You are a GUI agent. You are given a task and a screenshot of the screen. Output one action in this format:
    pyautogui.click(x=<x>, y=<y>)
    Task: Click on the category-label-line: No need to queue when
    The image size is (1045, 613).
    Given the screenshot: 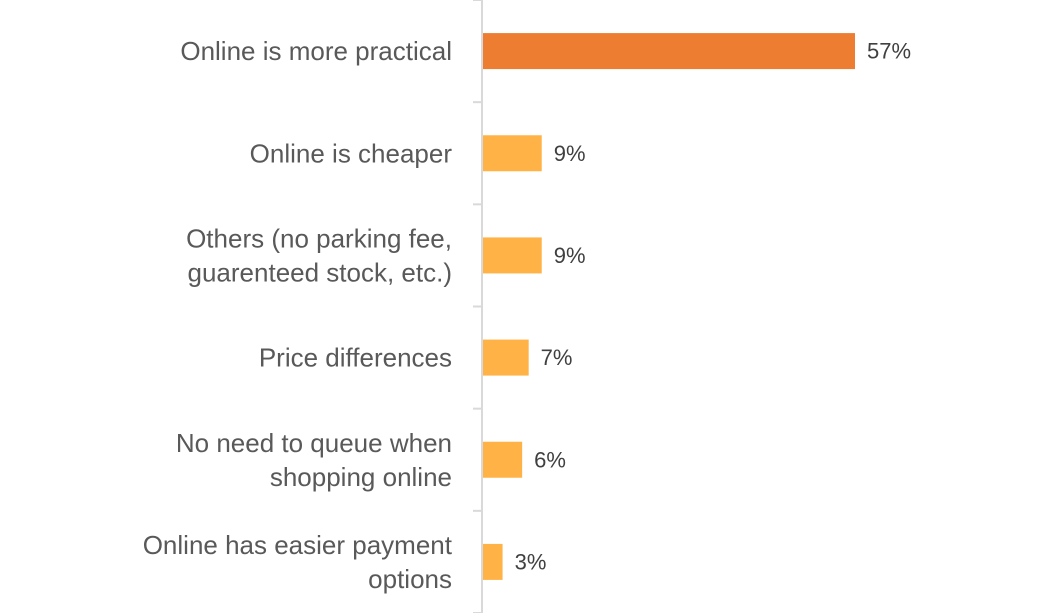 What is the action you would take?
    pyautogui.click(x=314, y=443)
    